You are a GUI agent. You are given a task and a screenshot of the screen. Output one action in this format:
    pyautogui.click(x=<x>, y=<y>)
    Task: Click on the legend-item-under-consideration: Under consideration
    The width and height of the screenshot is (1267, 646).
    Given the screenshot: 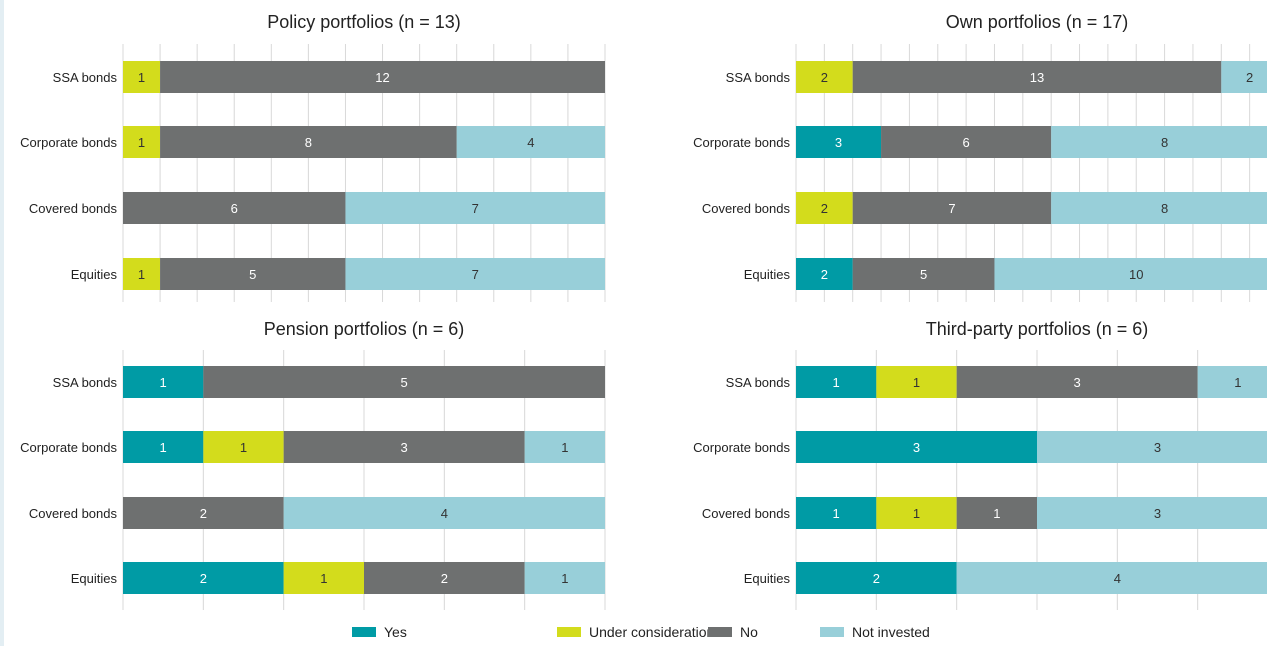 What is the action you would take?
    pyautogui.click(x=635, y=632)
    